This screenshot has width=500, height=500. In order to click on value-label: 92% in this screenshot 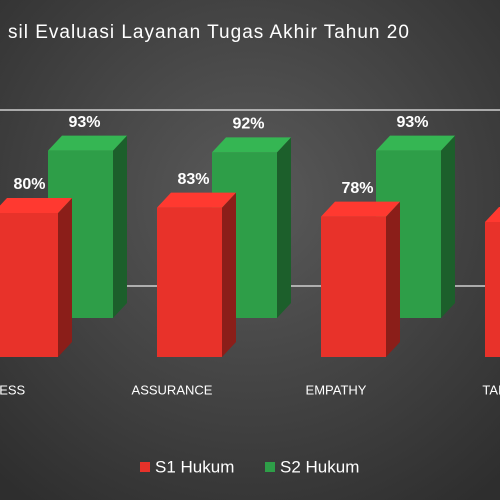, I will do `click(248, 124)`.